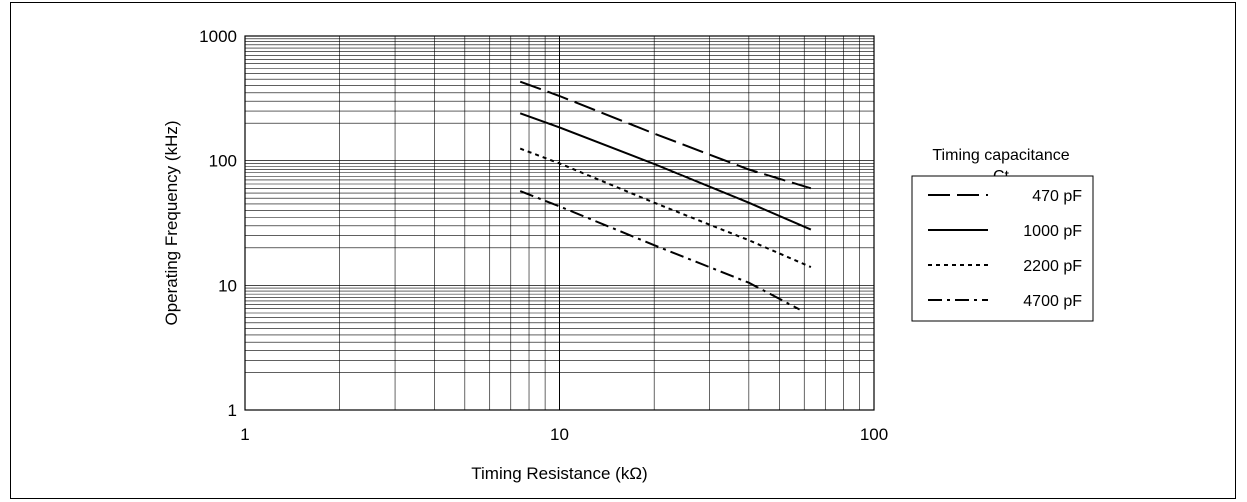 The image size is (1247, 502). What do you see at coordinates (665, 135) in the screenshot?
I see `series-line-470-pf` at bounding box center [665, 135].